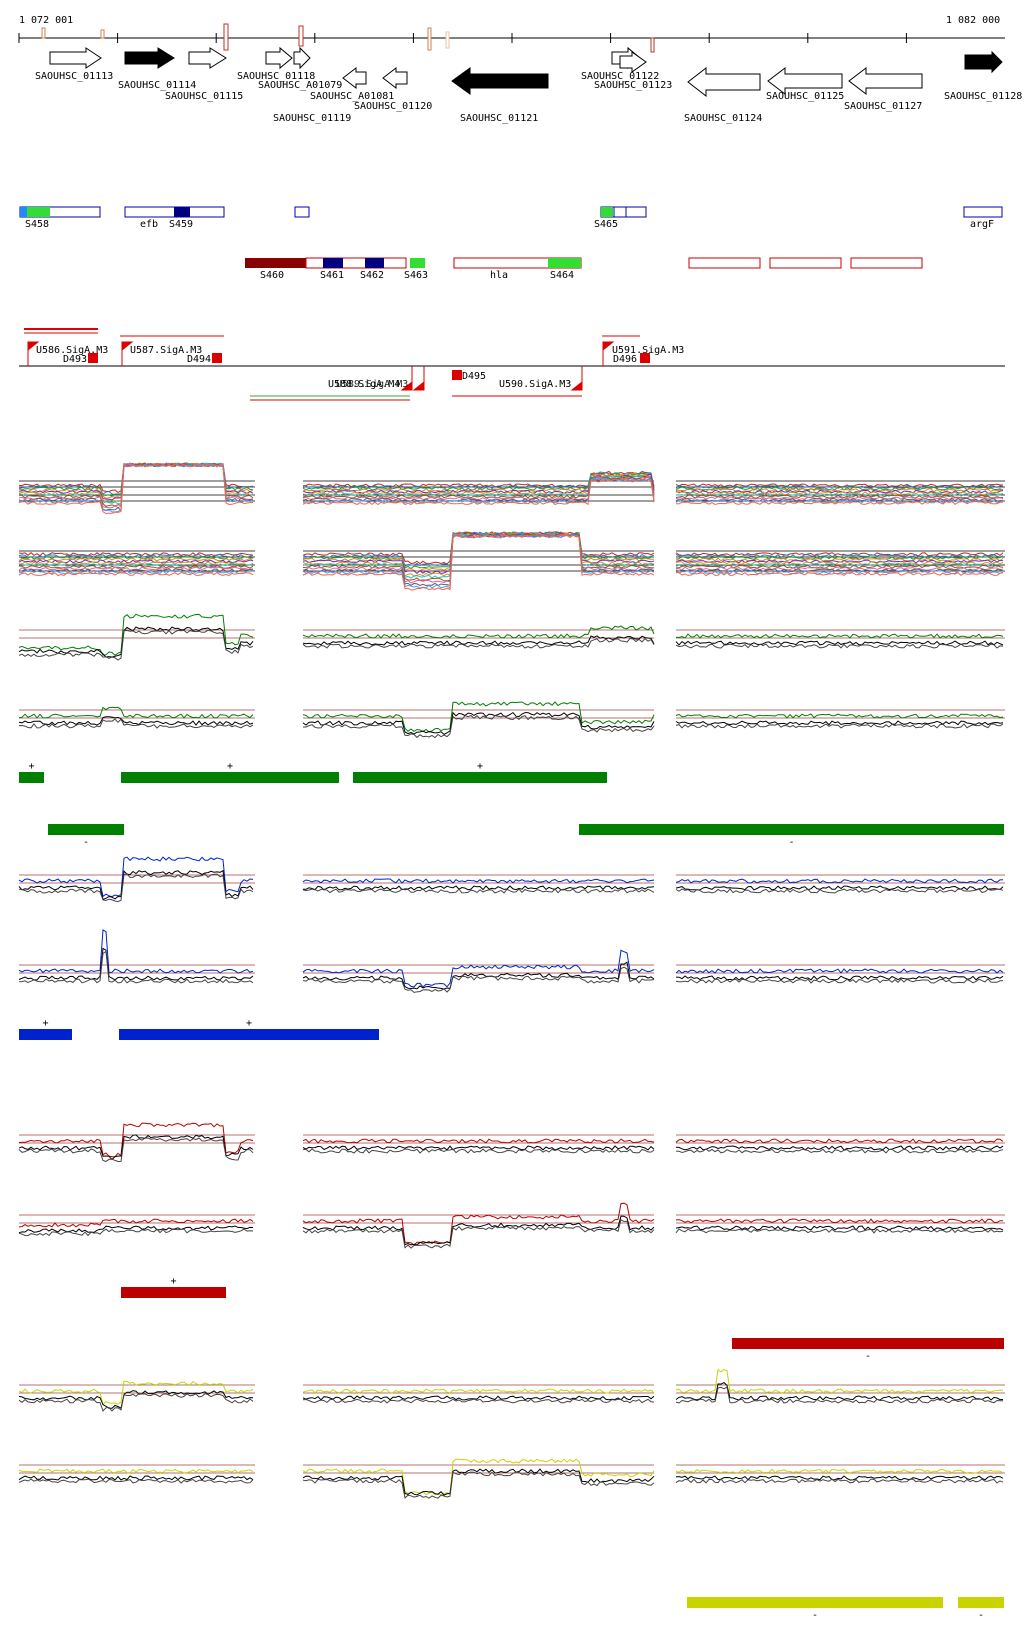 The image size is (1024, 1640). I want to click on minus-strand-features: S460 S461 S462 S463 hla S464, so click(584, 269).